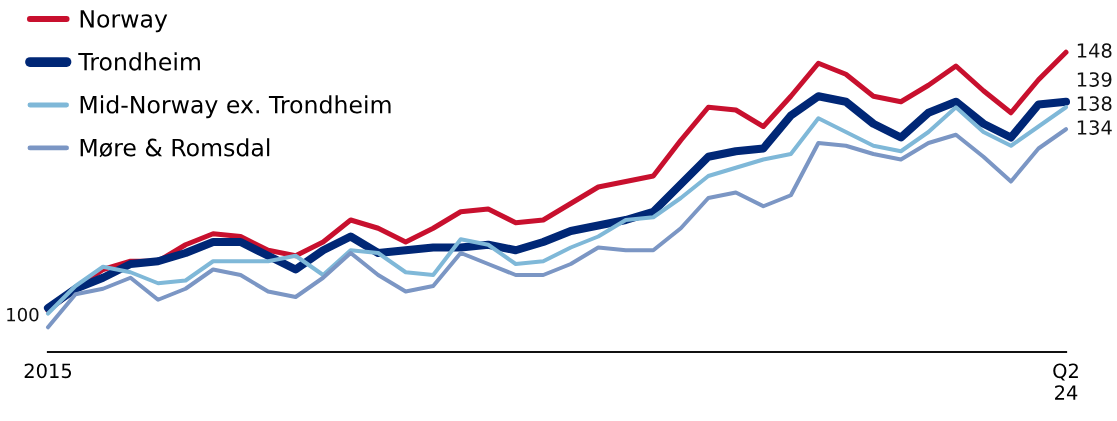 The height and width of the screenshot is (421, 1117). Describe the element at coordinates (1094, 79) in the screenshot. I see `data-label: 139` at that location.